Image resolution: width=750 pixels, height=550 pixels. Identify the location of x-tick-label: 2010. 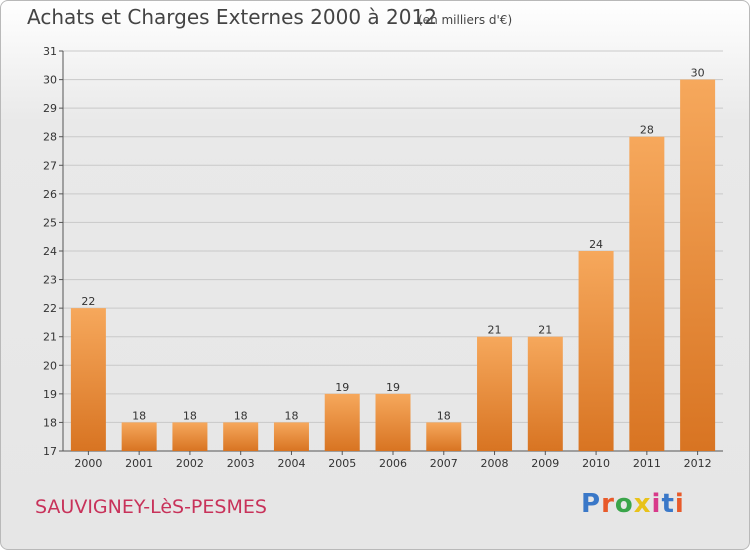
(596, 463).